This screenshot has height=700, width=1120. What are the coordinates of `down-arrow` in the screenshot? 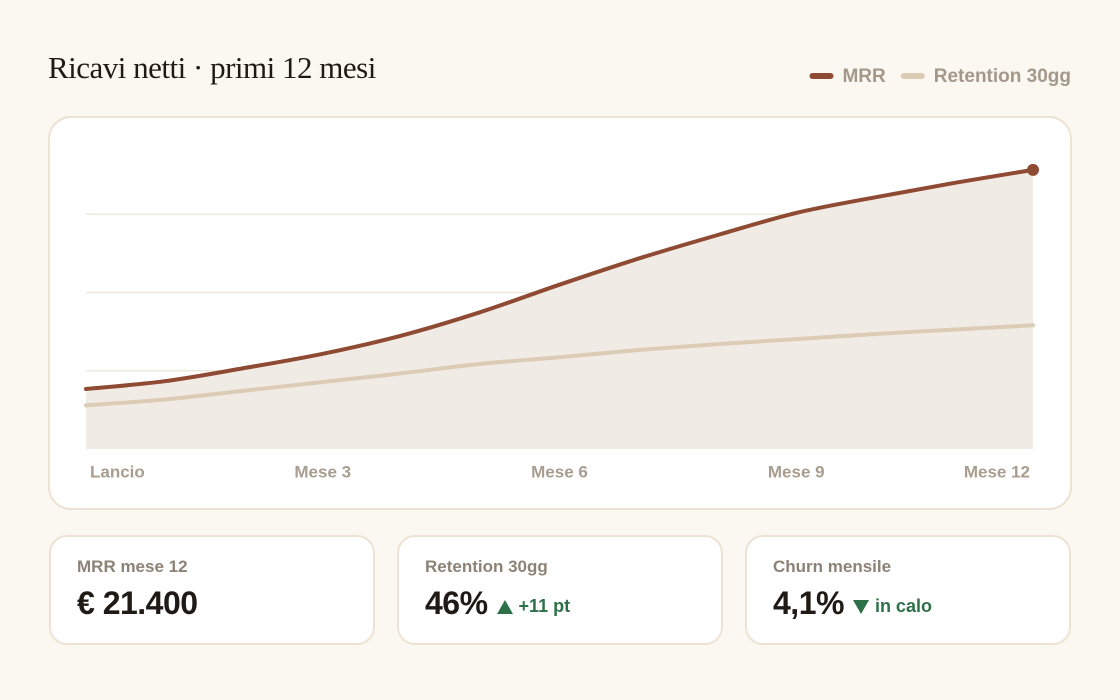 It's located at (860, 606).